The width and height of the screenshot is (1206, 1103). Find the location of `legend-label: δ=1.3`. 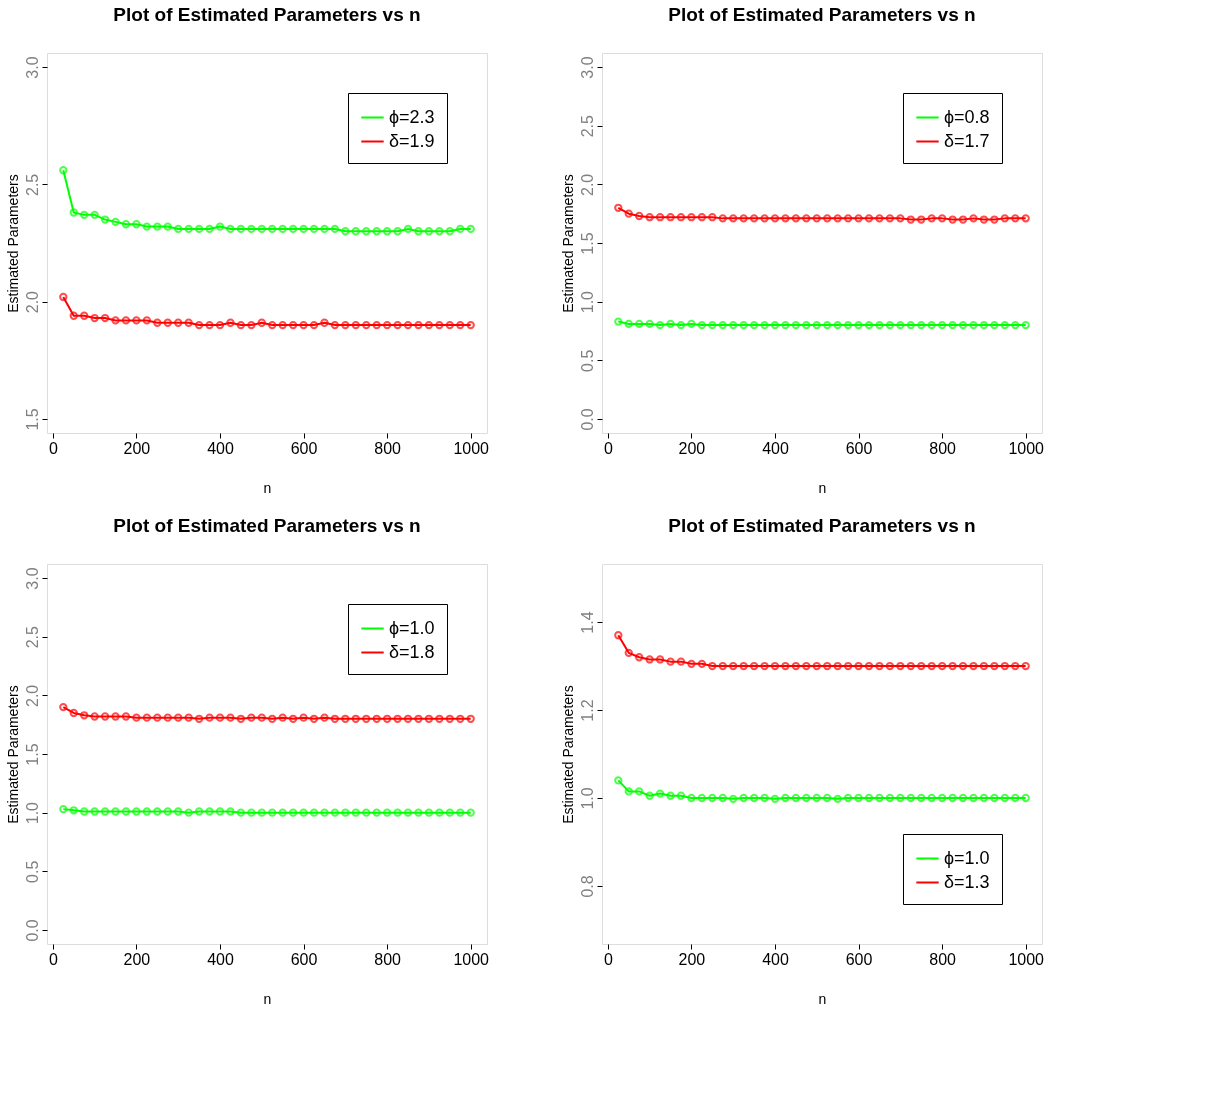

legend-label: δ=1.3 is located at coordinates (967, 881).